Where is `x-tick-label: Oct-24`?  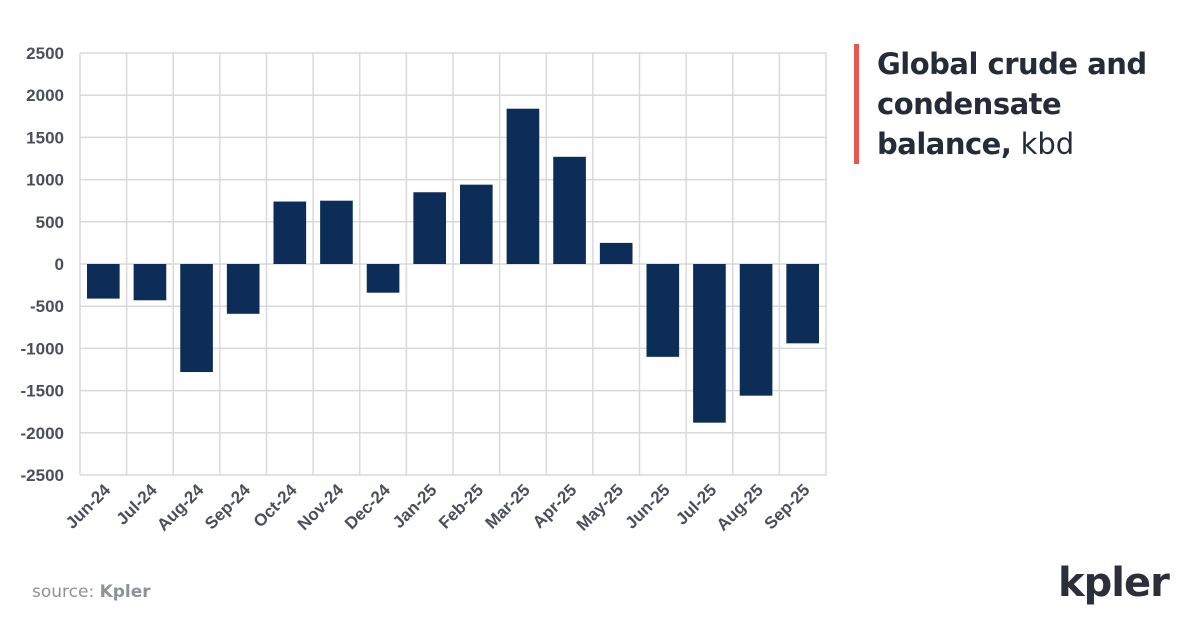
x-tick-label: Oct-24 is located at coordinates (275, 505).